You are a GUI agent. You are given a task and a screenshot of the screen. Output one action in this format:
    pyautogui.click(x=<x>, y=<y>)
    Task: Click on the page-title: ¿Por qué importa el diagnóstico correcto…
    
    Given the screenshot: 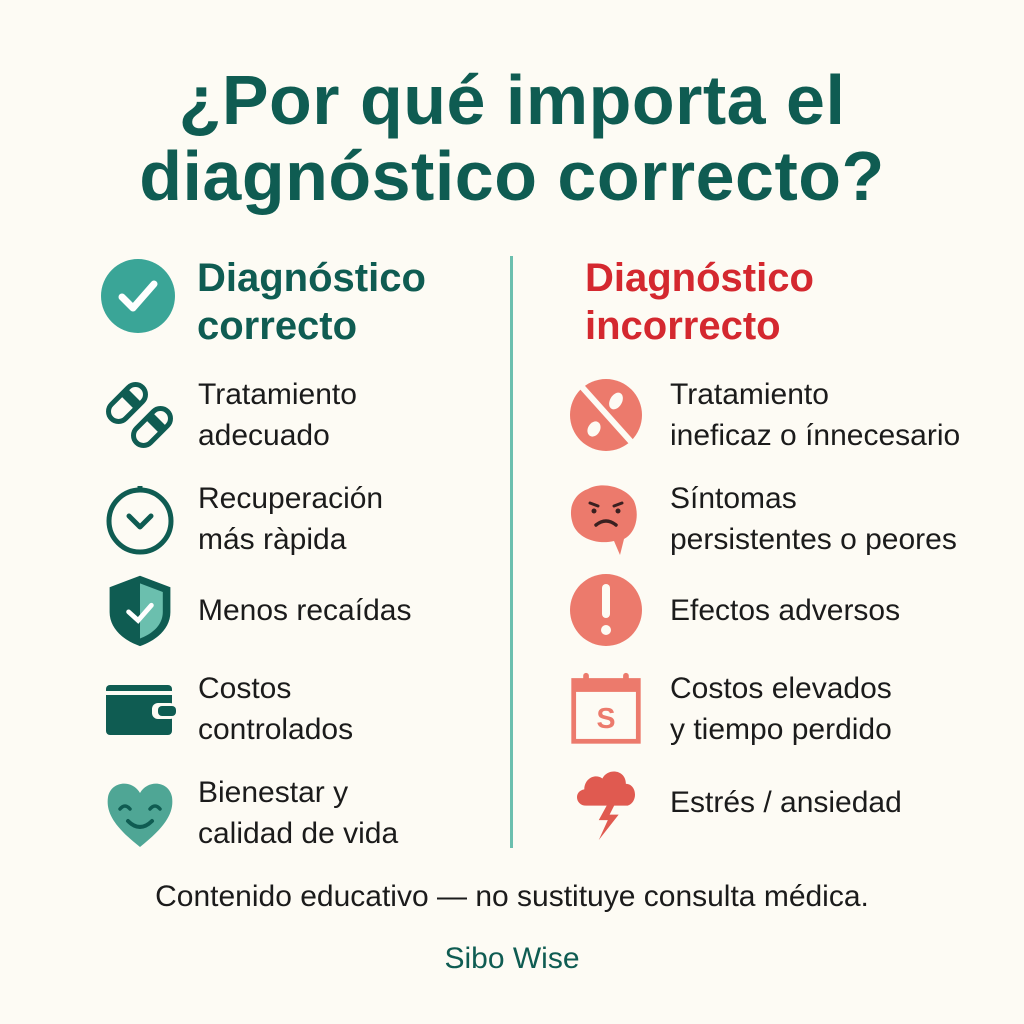 What is the action you would take?
    pyautogui.click(x=512, y=138)
    